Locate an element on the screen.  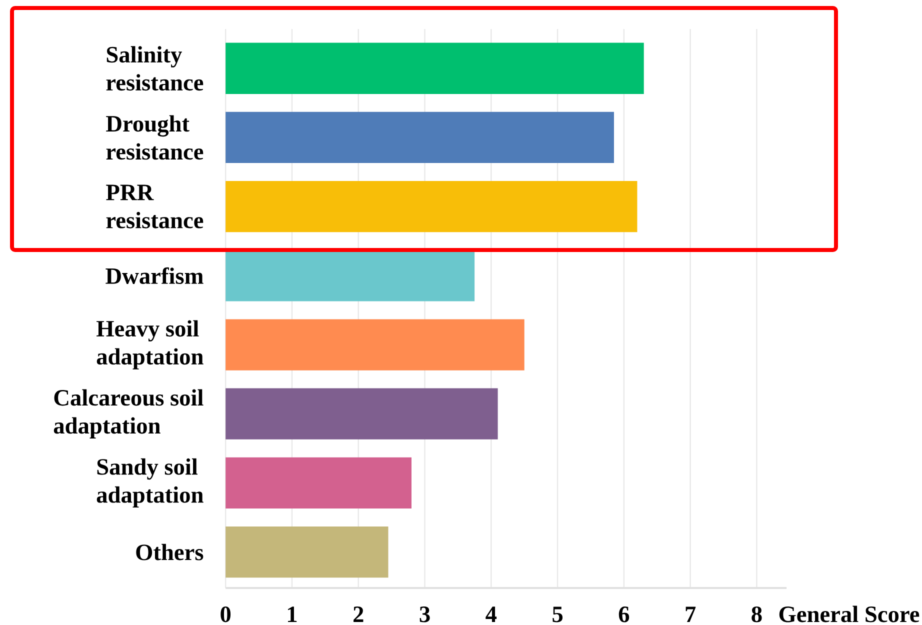
x-tick-label: 3 is located at coordinates (425, 614).